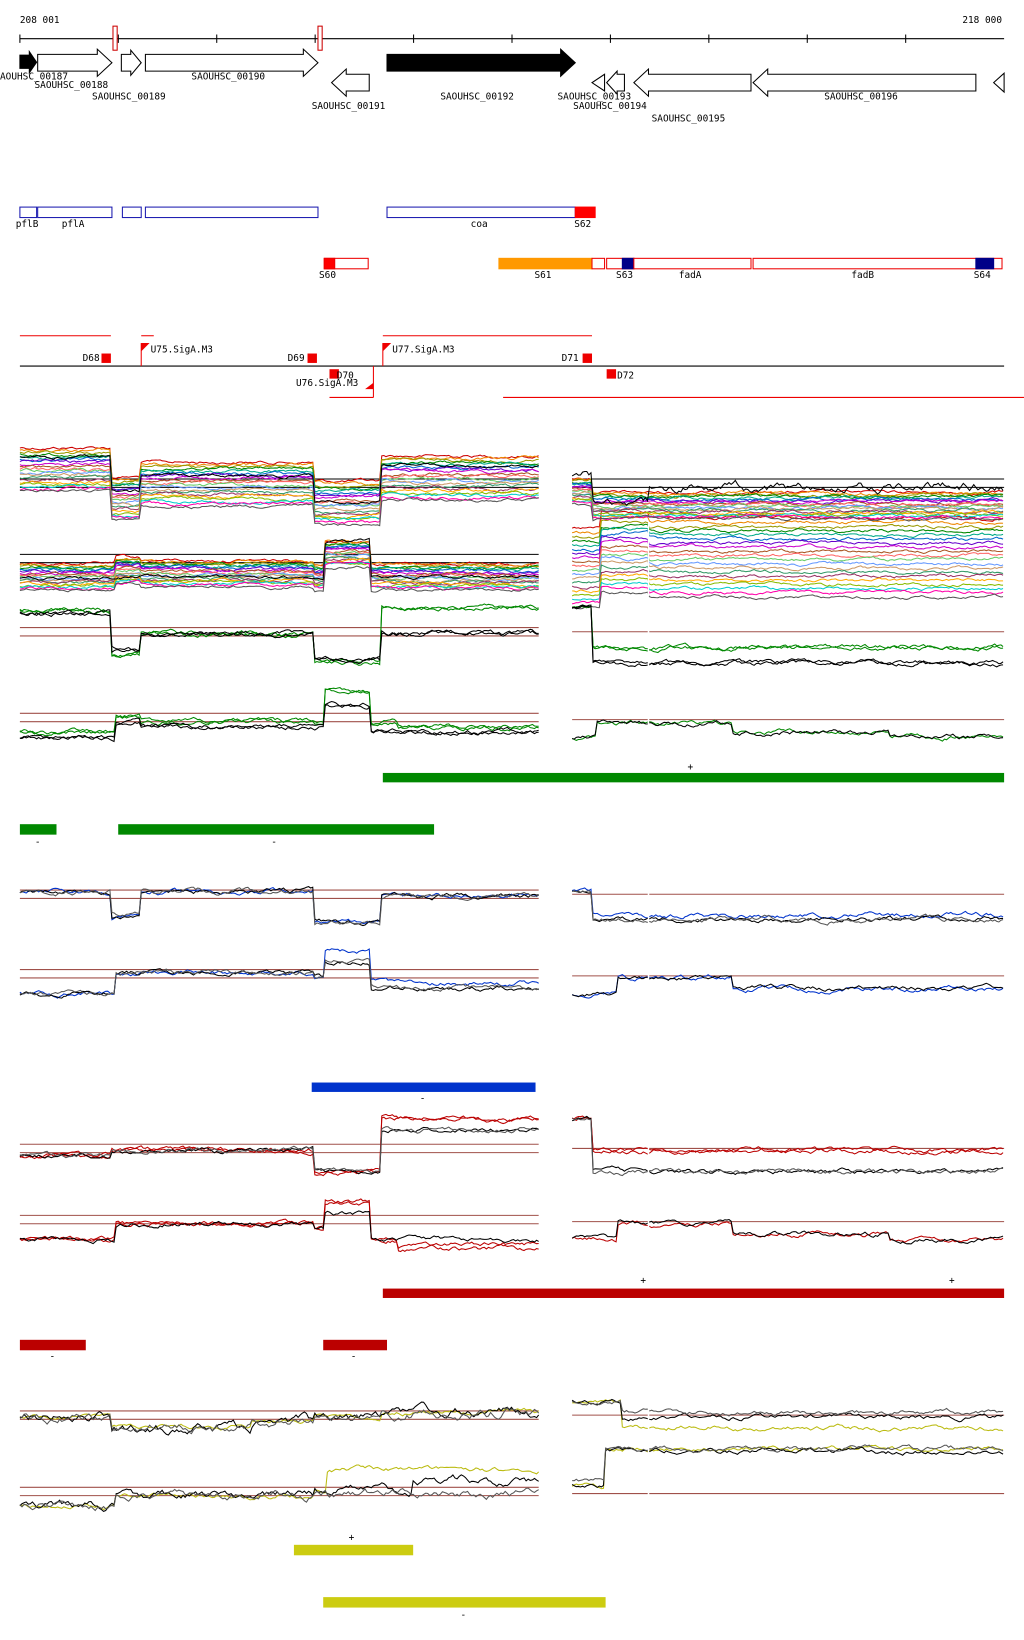 The width and height of the screenshot is (1024, 1640). Describe the element at coordinates (40, 20) in the screenshot. I see `ruler-start: 208 001` at that location.